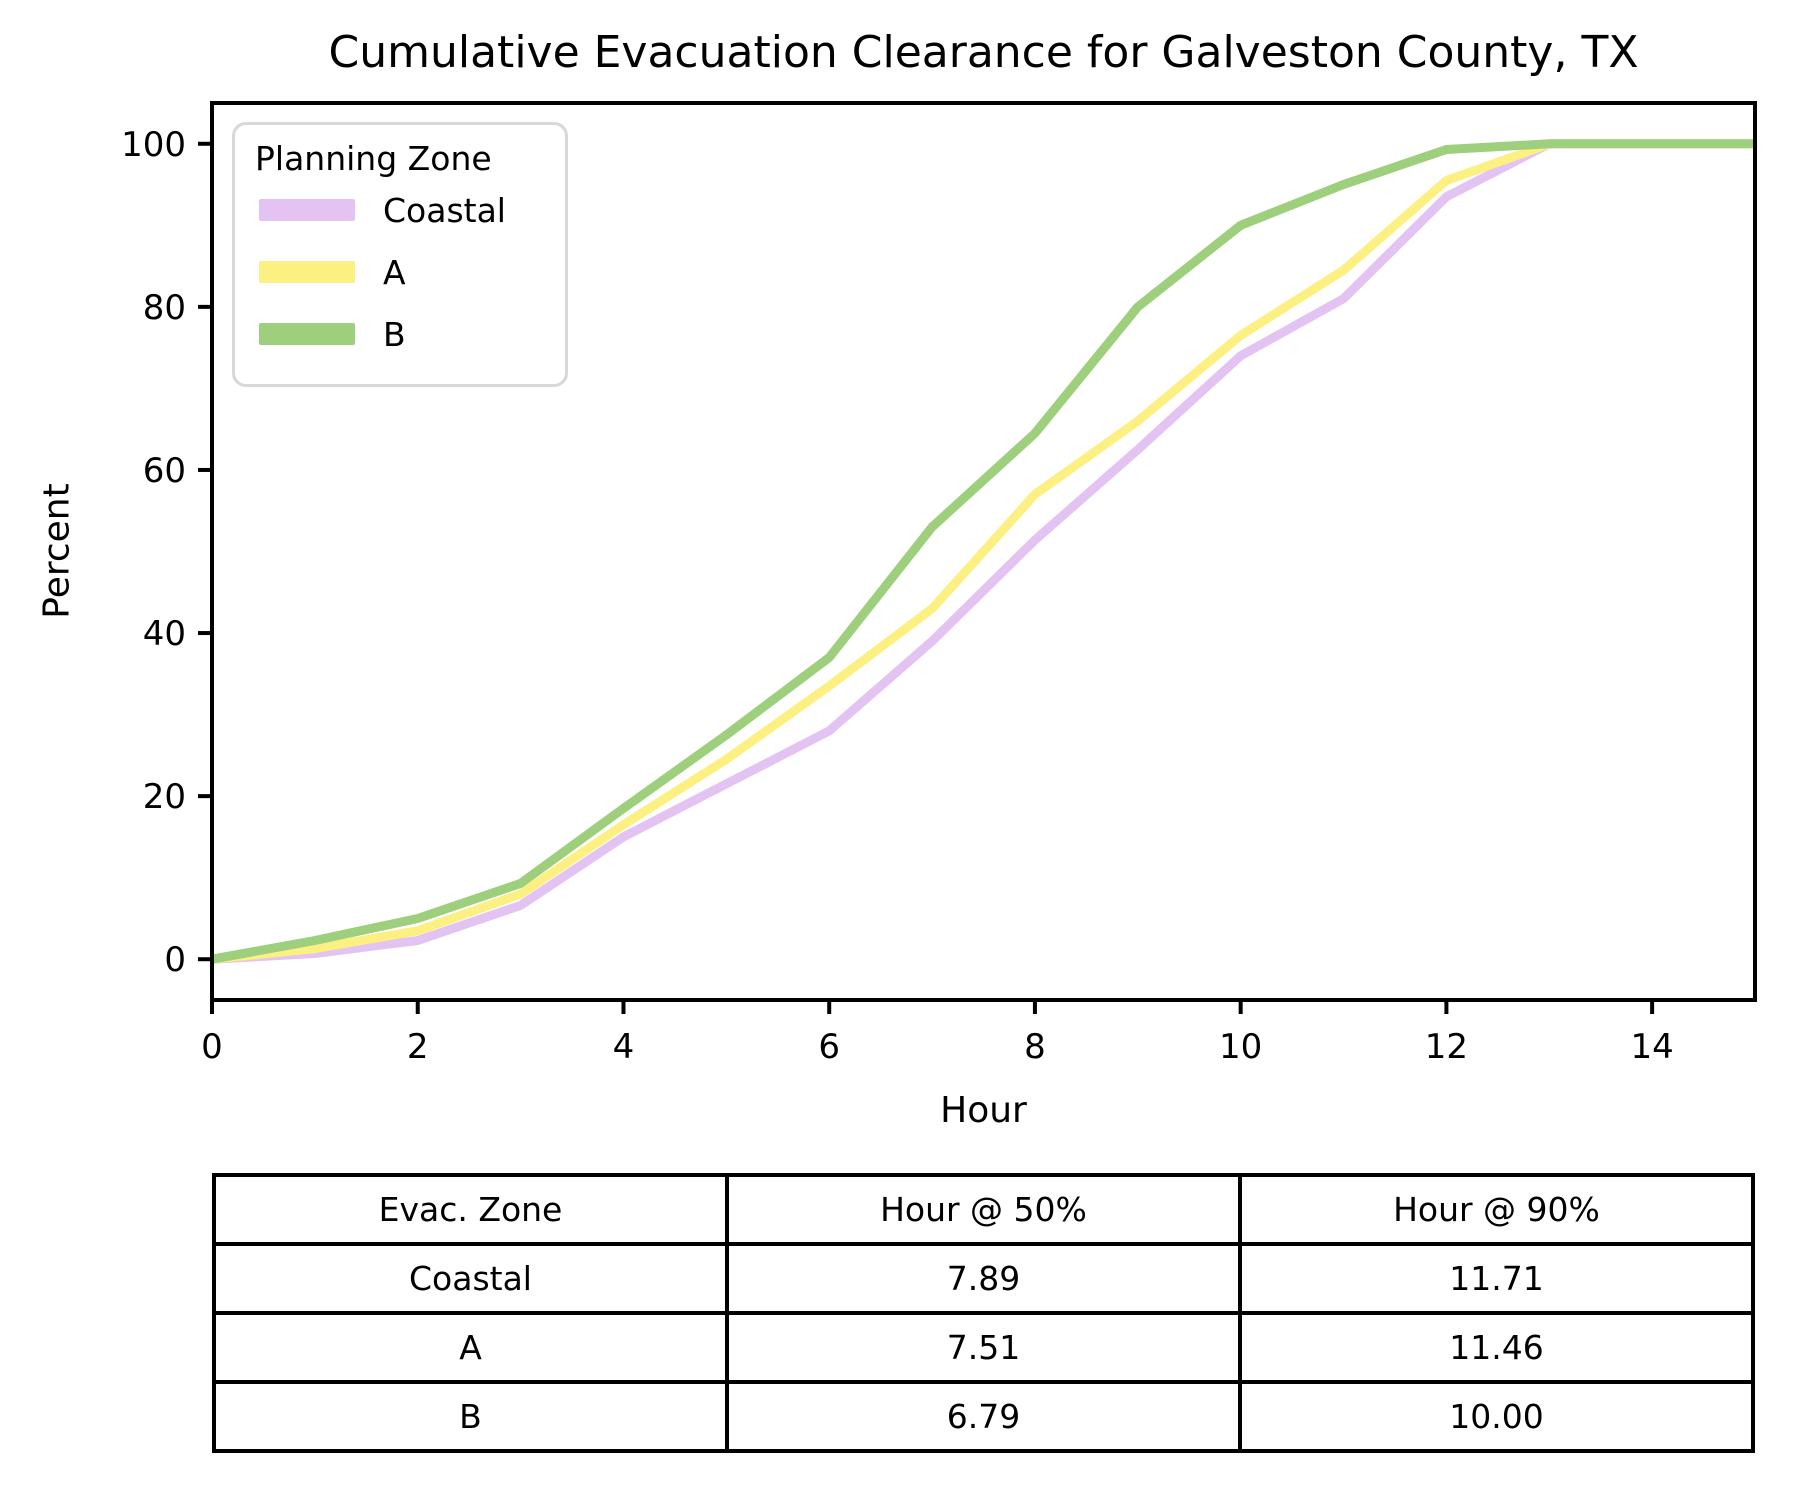 This screenshot has width=1800, height=1500. What do you see at coordinates (470, 1347) in the screenshot?
I see `table-cell: A` at bounding box center [470, 1347].